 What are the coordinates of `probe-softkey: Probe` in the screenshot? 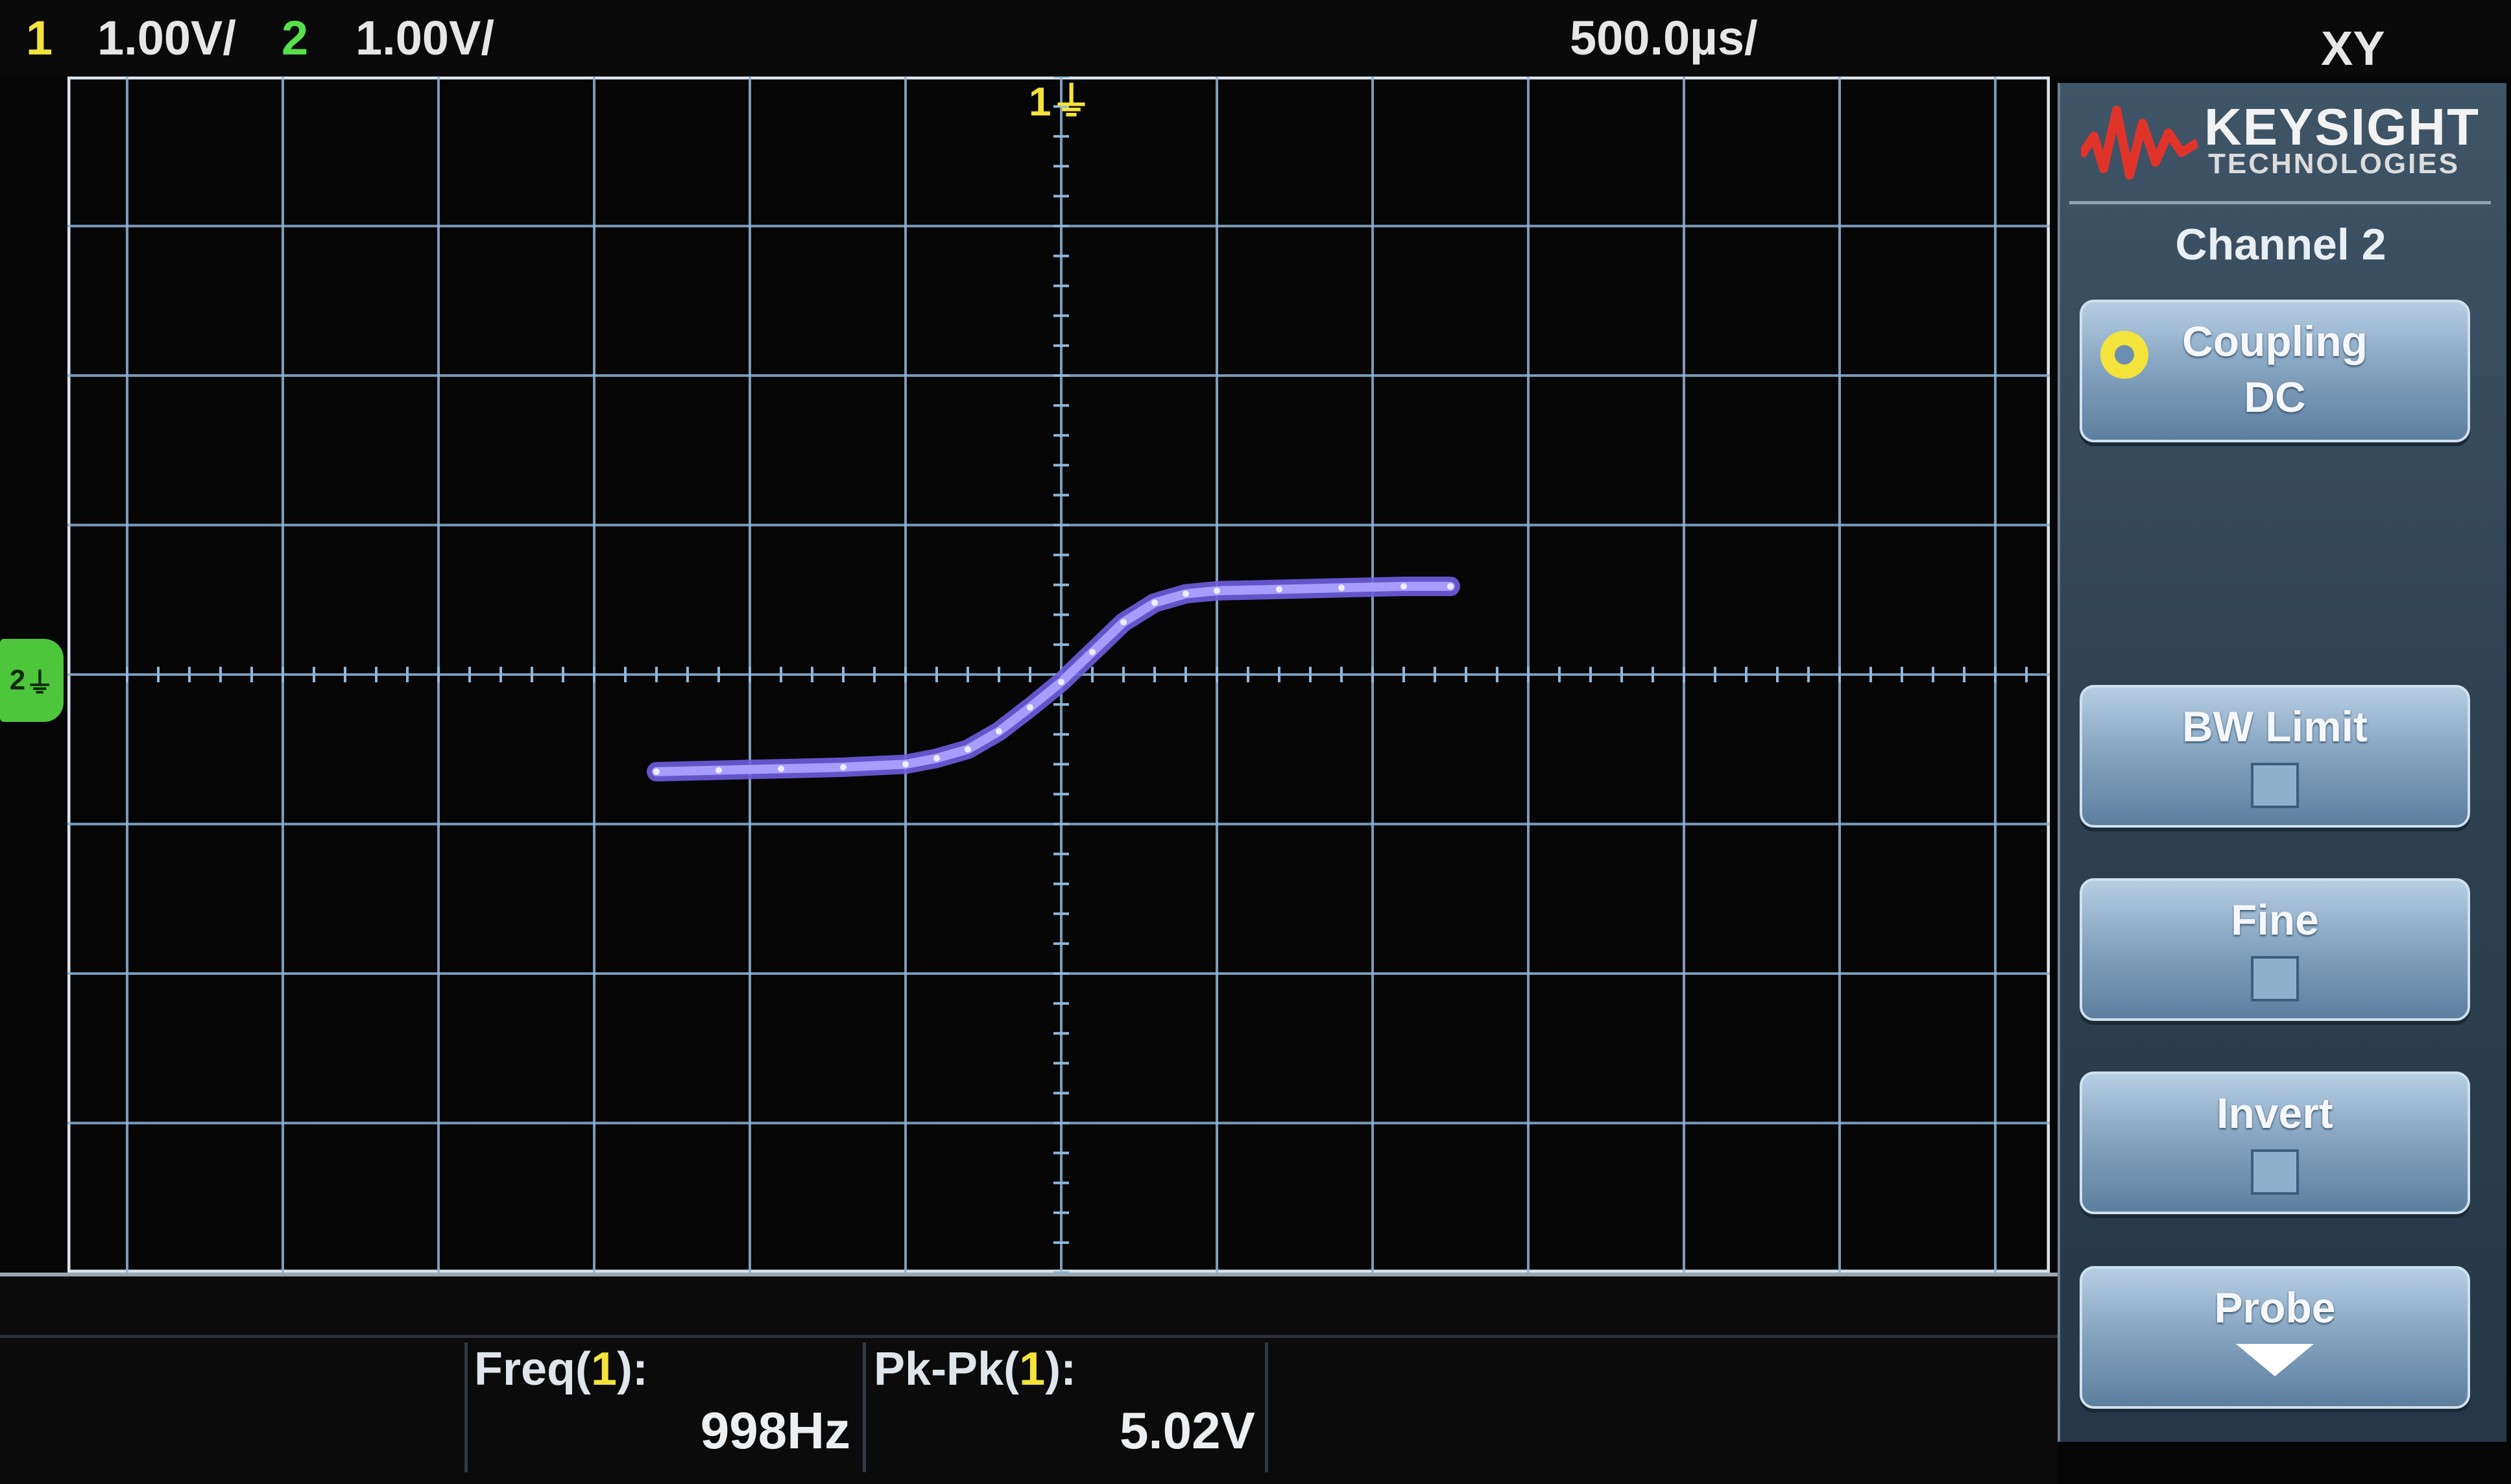 It's located at (2275, 1337).